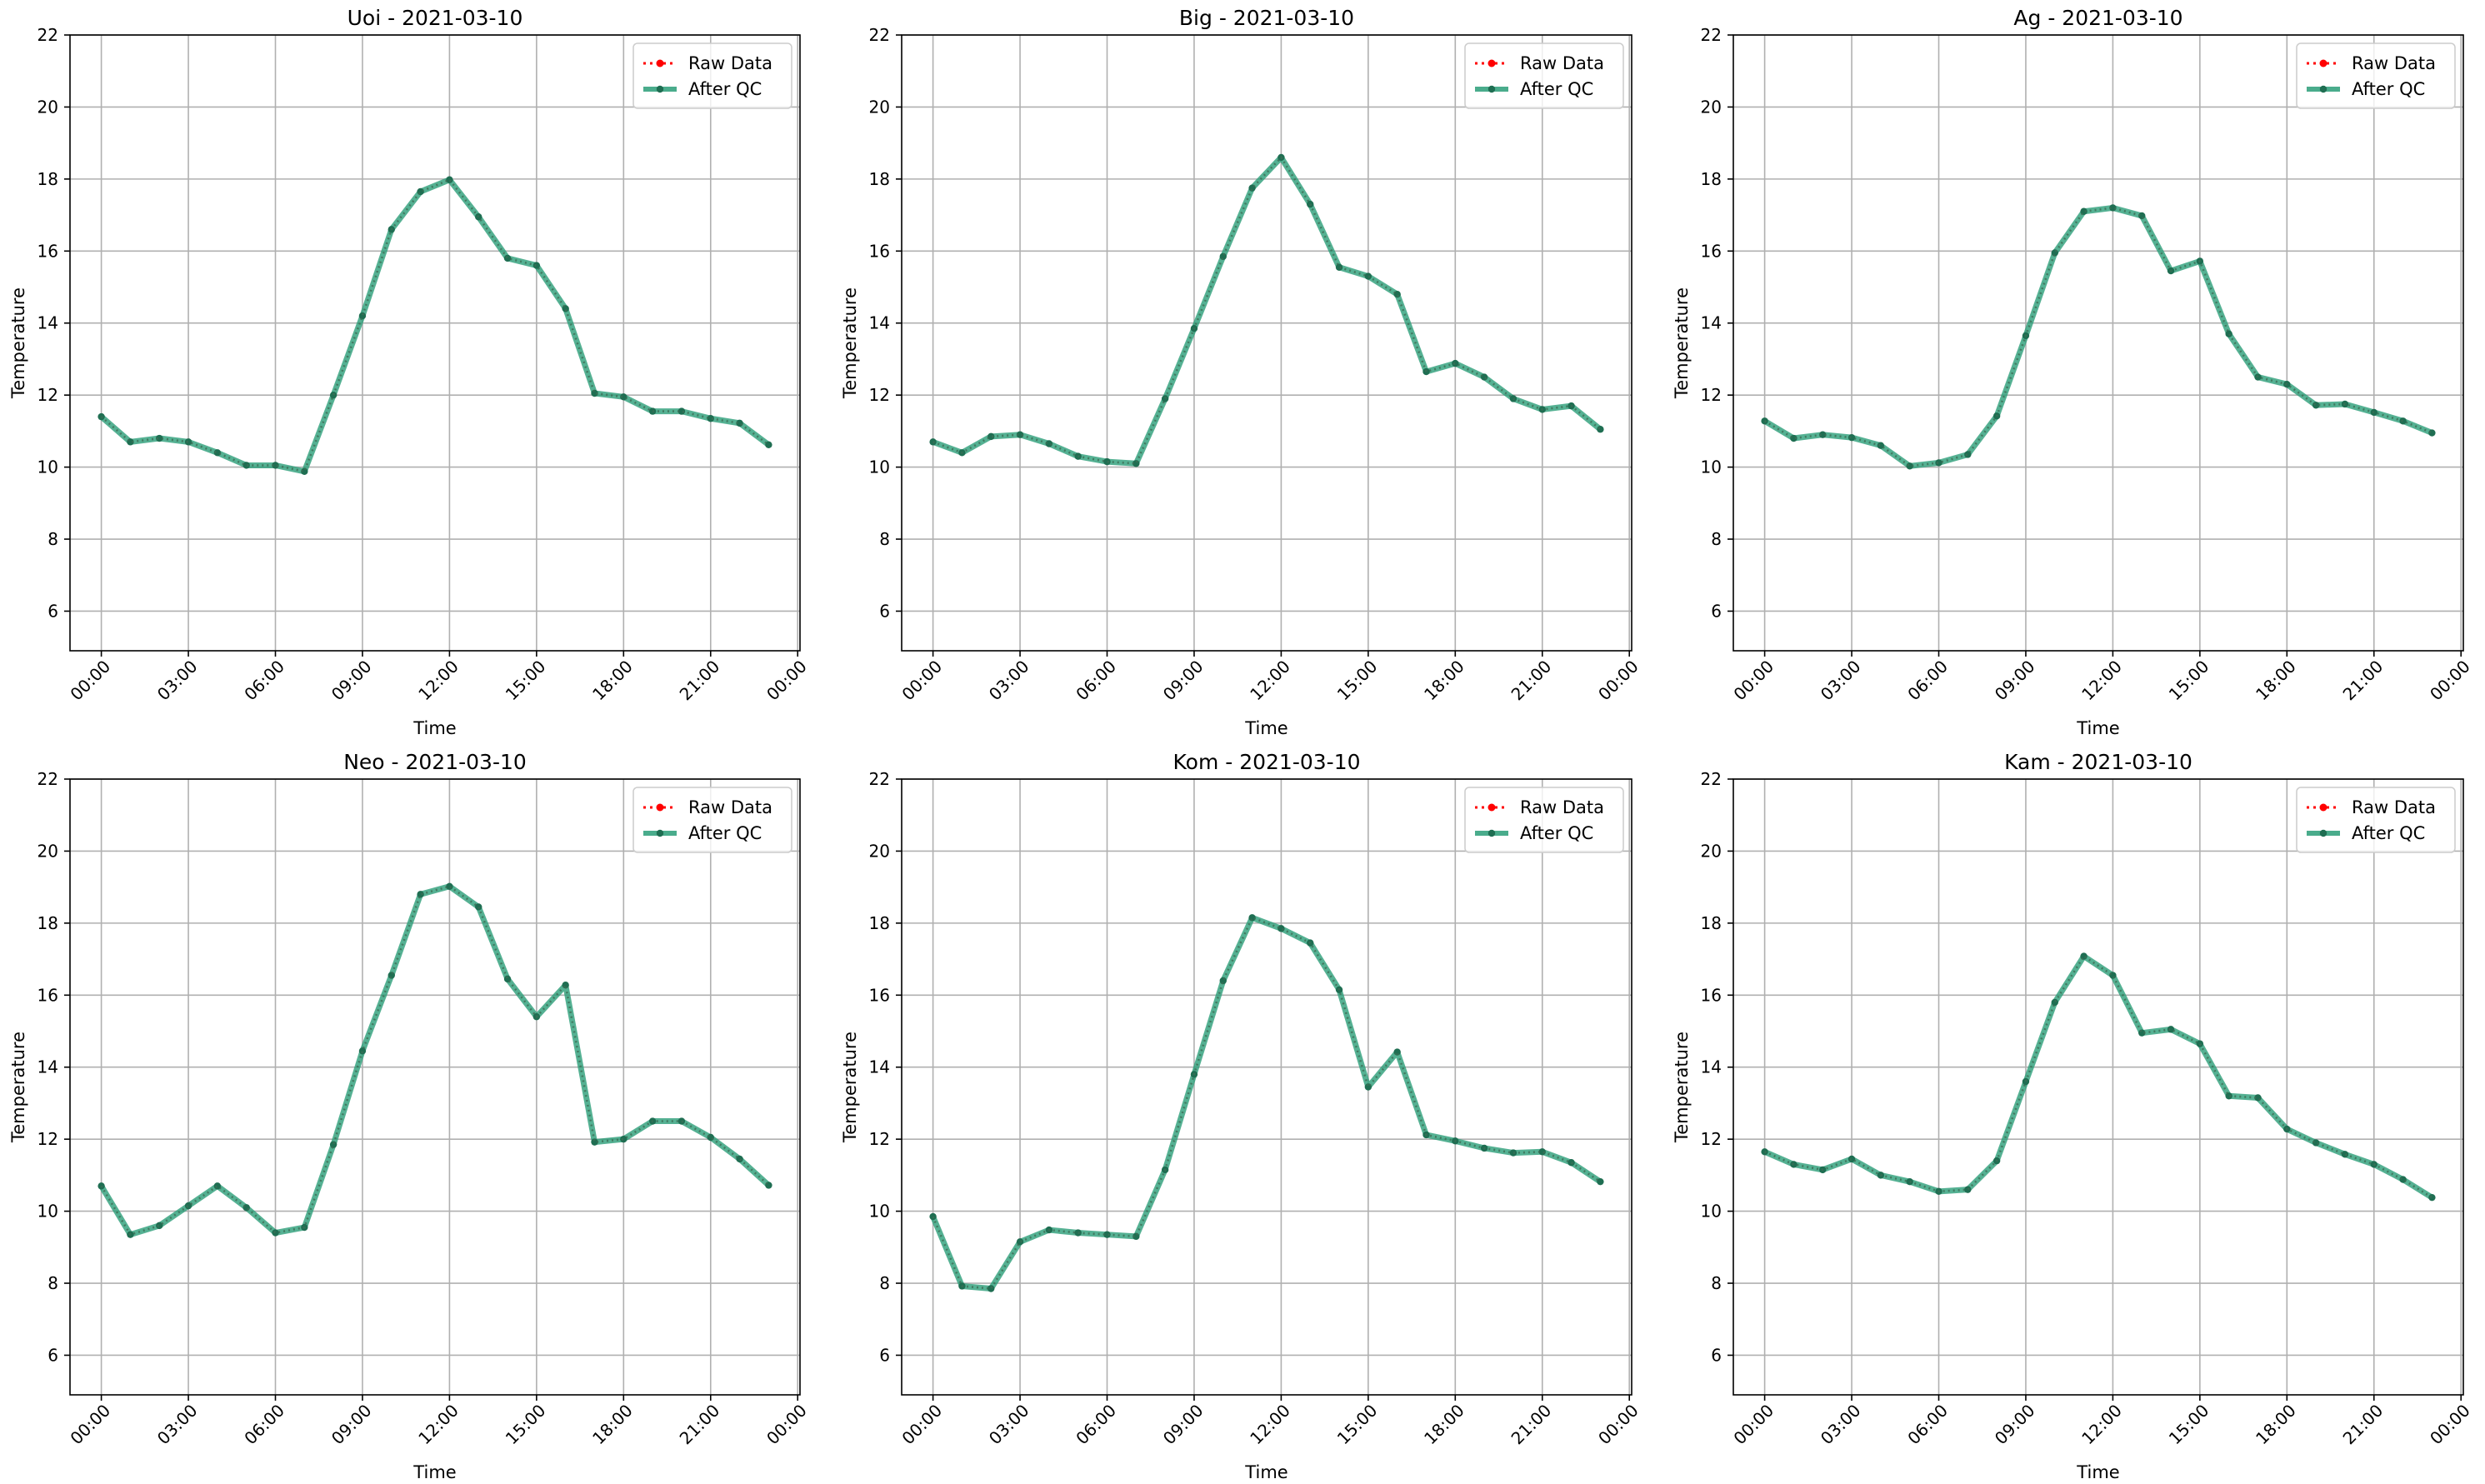  I want to click on chart-title: Kom - 2021-03-10, so click(1267, 762).